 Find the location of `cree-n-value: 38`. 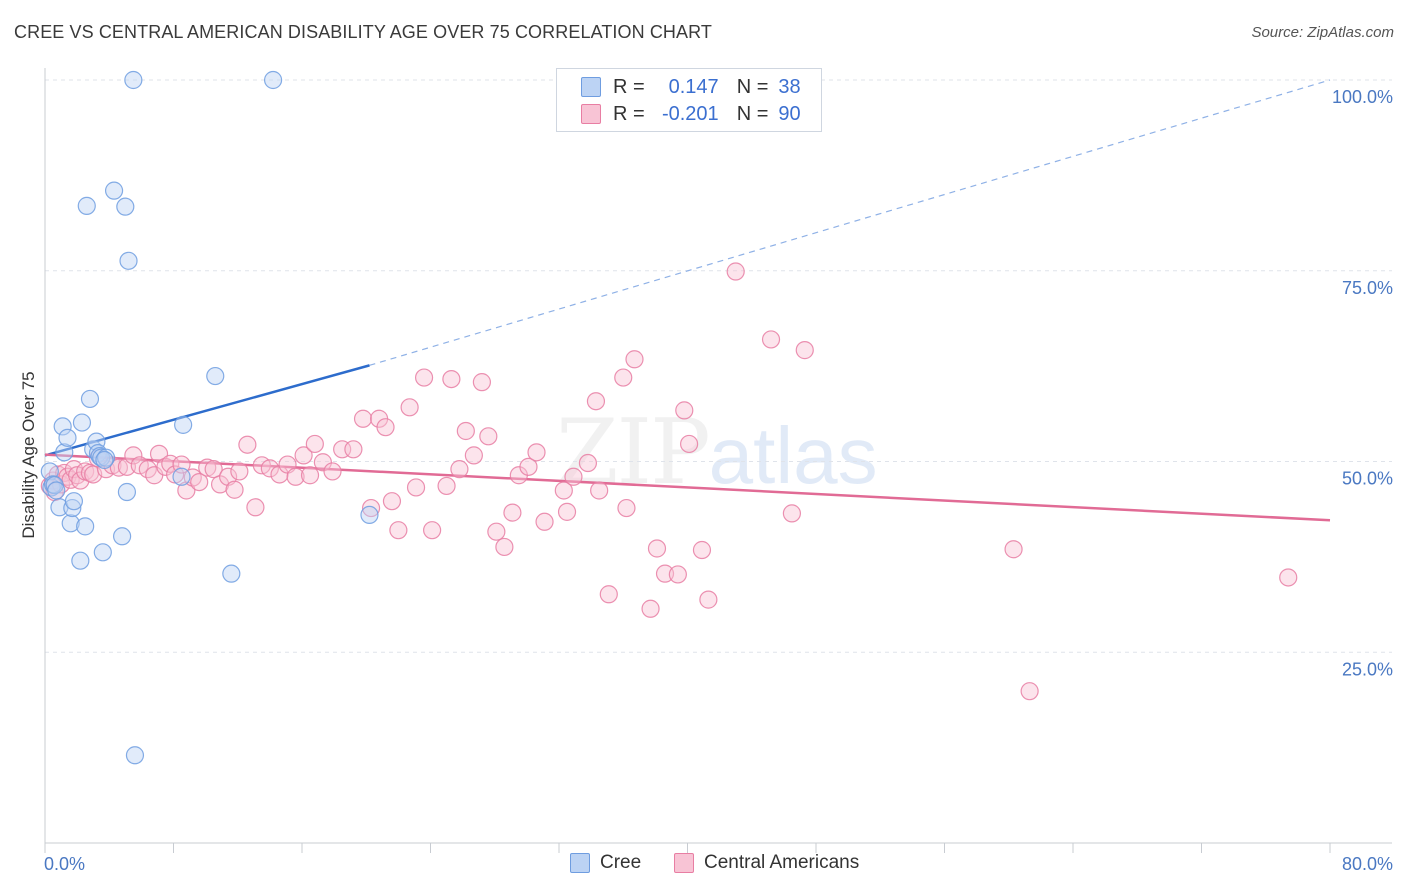

cree-n-value: 38 is located at coordinates (789, 86).